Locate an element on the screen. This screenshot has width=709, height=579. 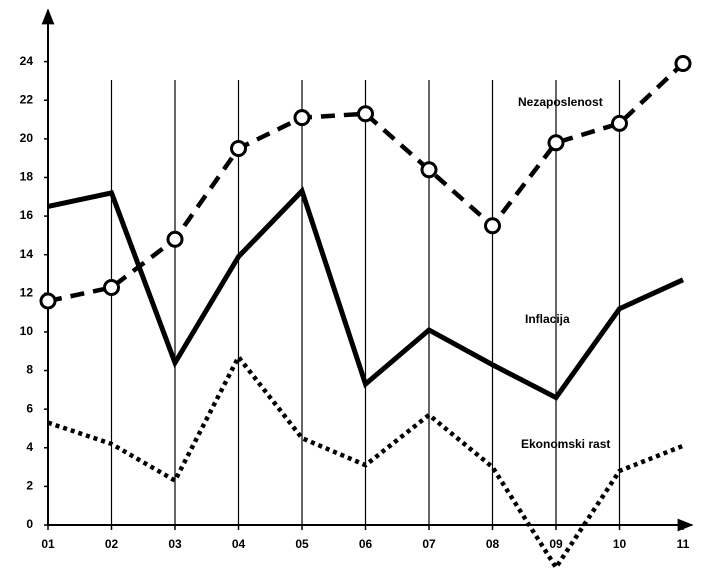
x-tick-label: 01 is located at coordinates (48, 544).